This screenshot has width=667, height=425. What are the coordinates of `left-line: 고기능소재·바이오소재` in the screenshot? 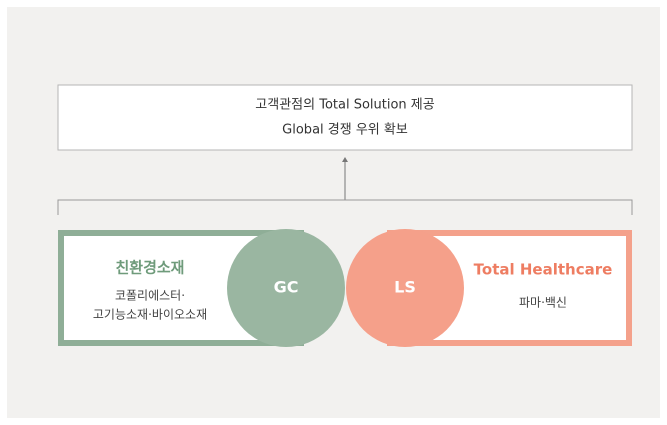 It's located at (150, 315).